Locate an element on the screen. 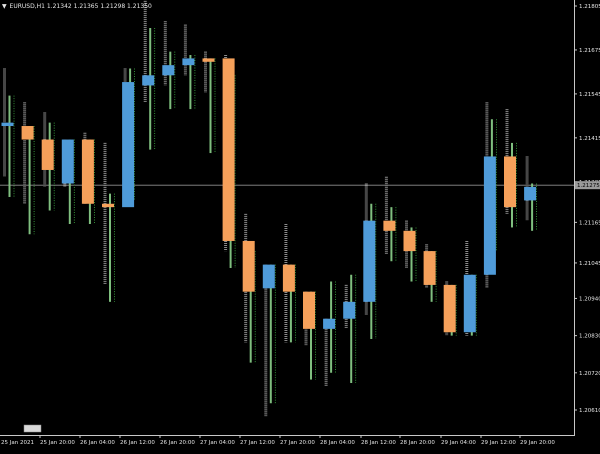 Image resolution: width=600 pixels, height=454 pixels. time-tick-label: 27 Jan 12:00 is located at coordinates (257, 443).